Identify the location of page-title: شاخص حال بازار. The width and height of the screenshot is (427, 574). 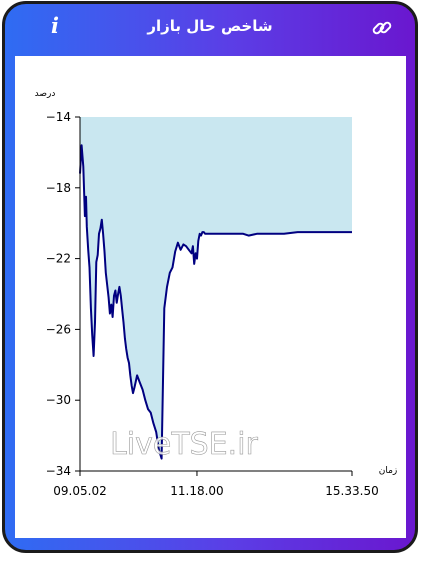
(210, 26).